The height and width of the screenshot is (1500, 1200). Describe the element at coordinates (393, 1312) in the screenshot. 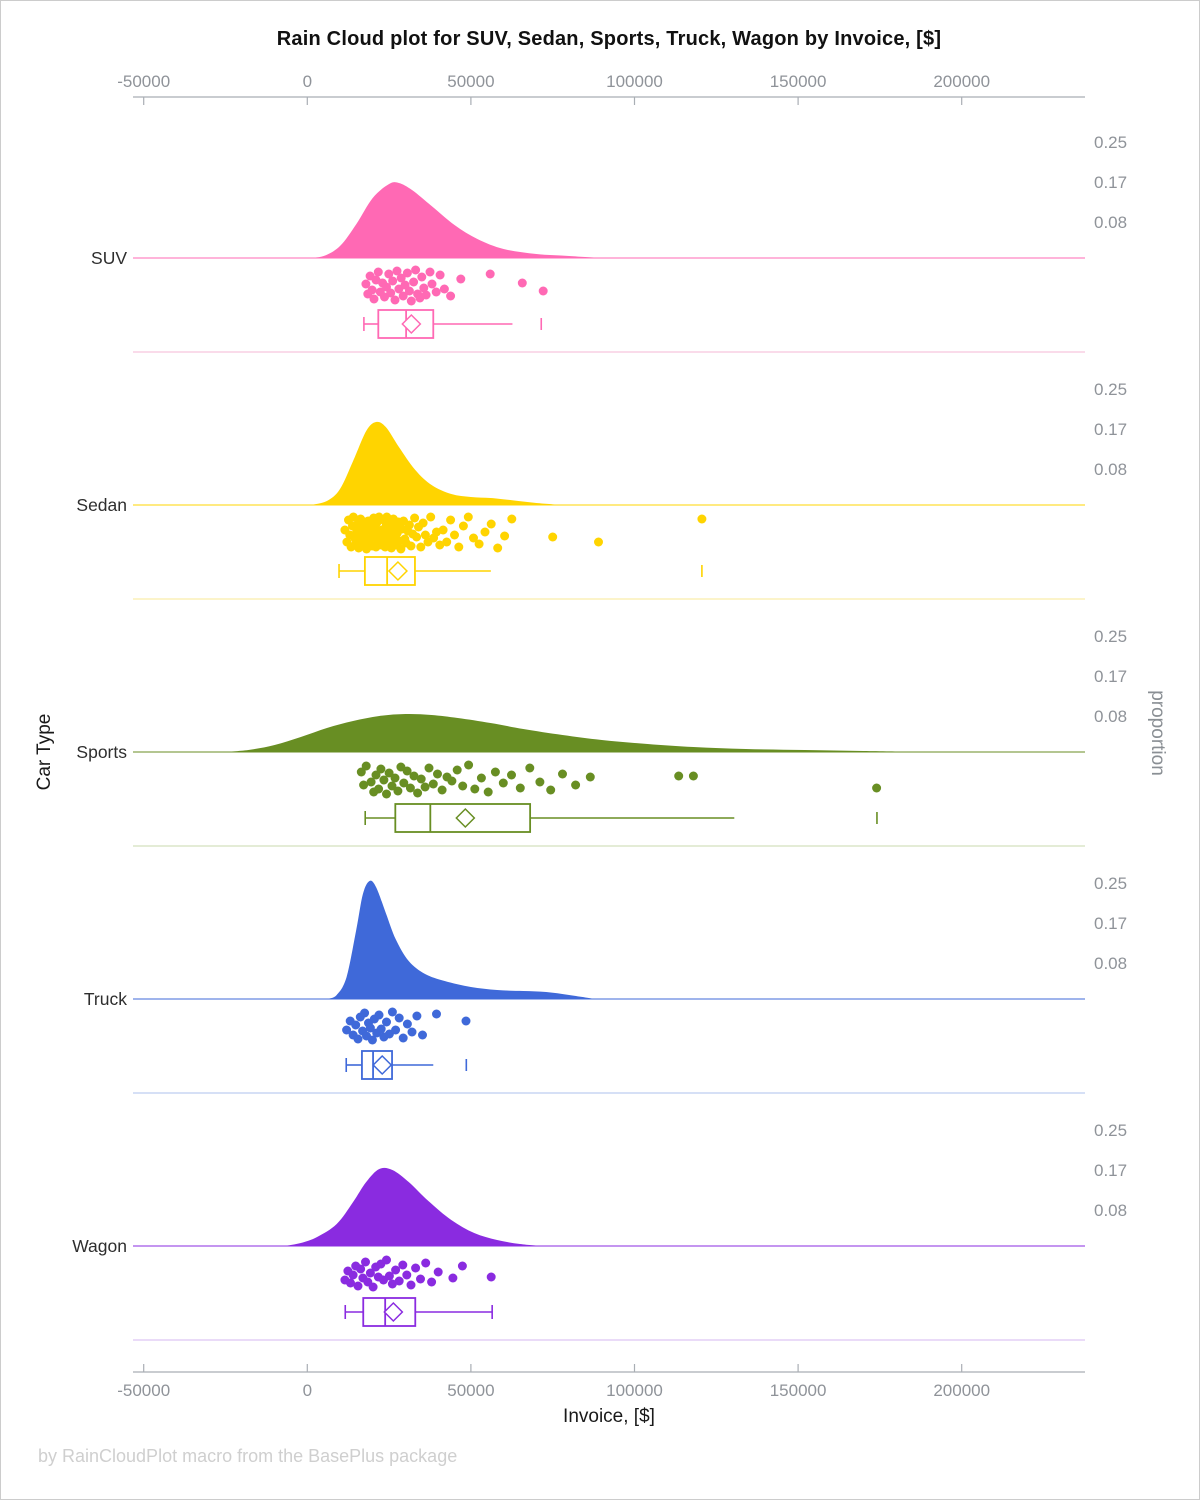

I see `mean-diamond-wagon` at that location.